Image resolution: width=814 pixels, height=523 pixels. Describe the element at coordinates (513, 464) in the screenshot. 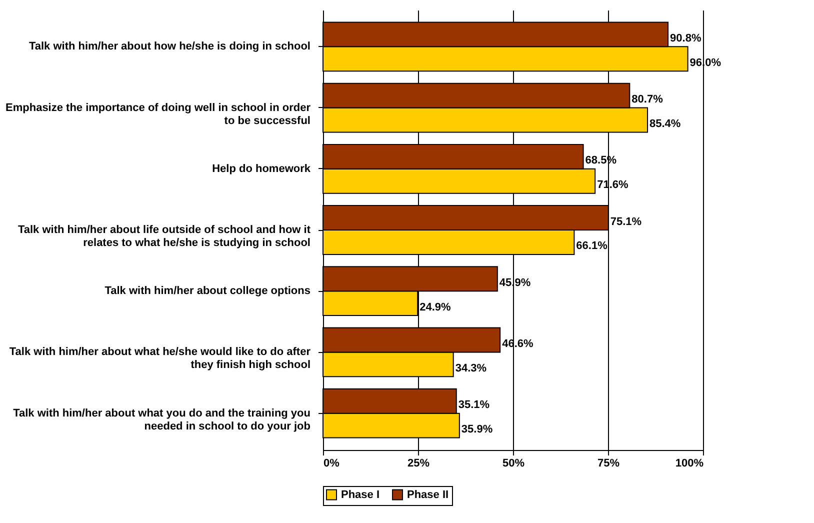

I see `x-tick-label: 50%` at that location.